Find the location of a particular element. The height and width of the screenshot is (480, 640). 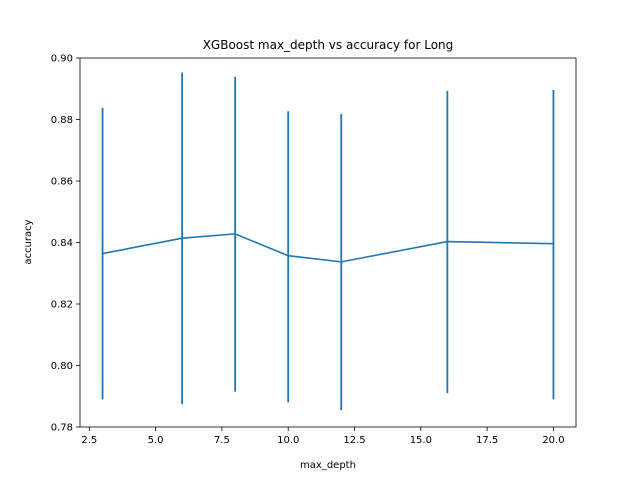

y-tick-label: 0.80 is located at coordinates (62, 366).